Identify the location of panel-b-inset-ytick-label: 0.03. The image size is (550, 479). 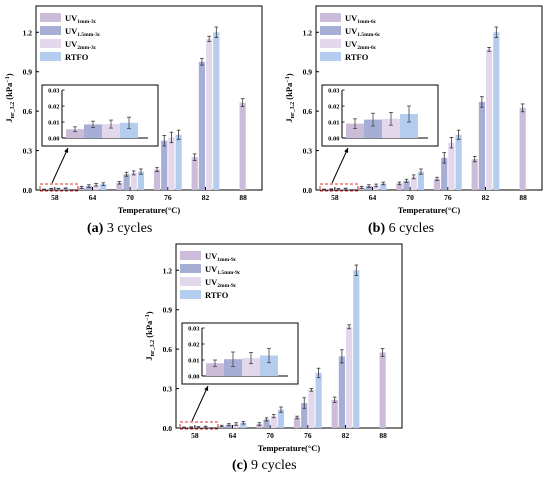
(334, 91).